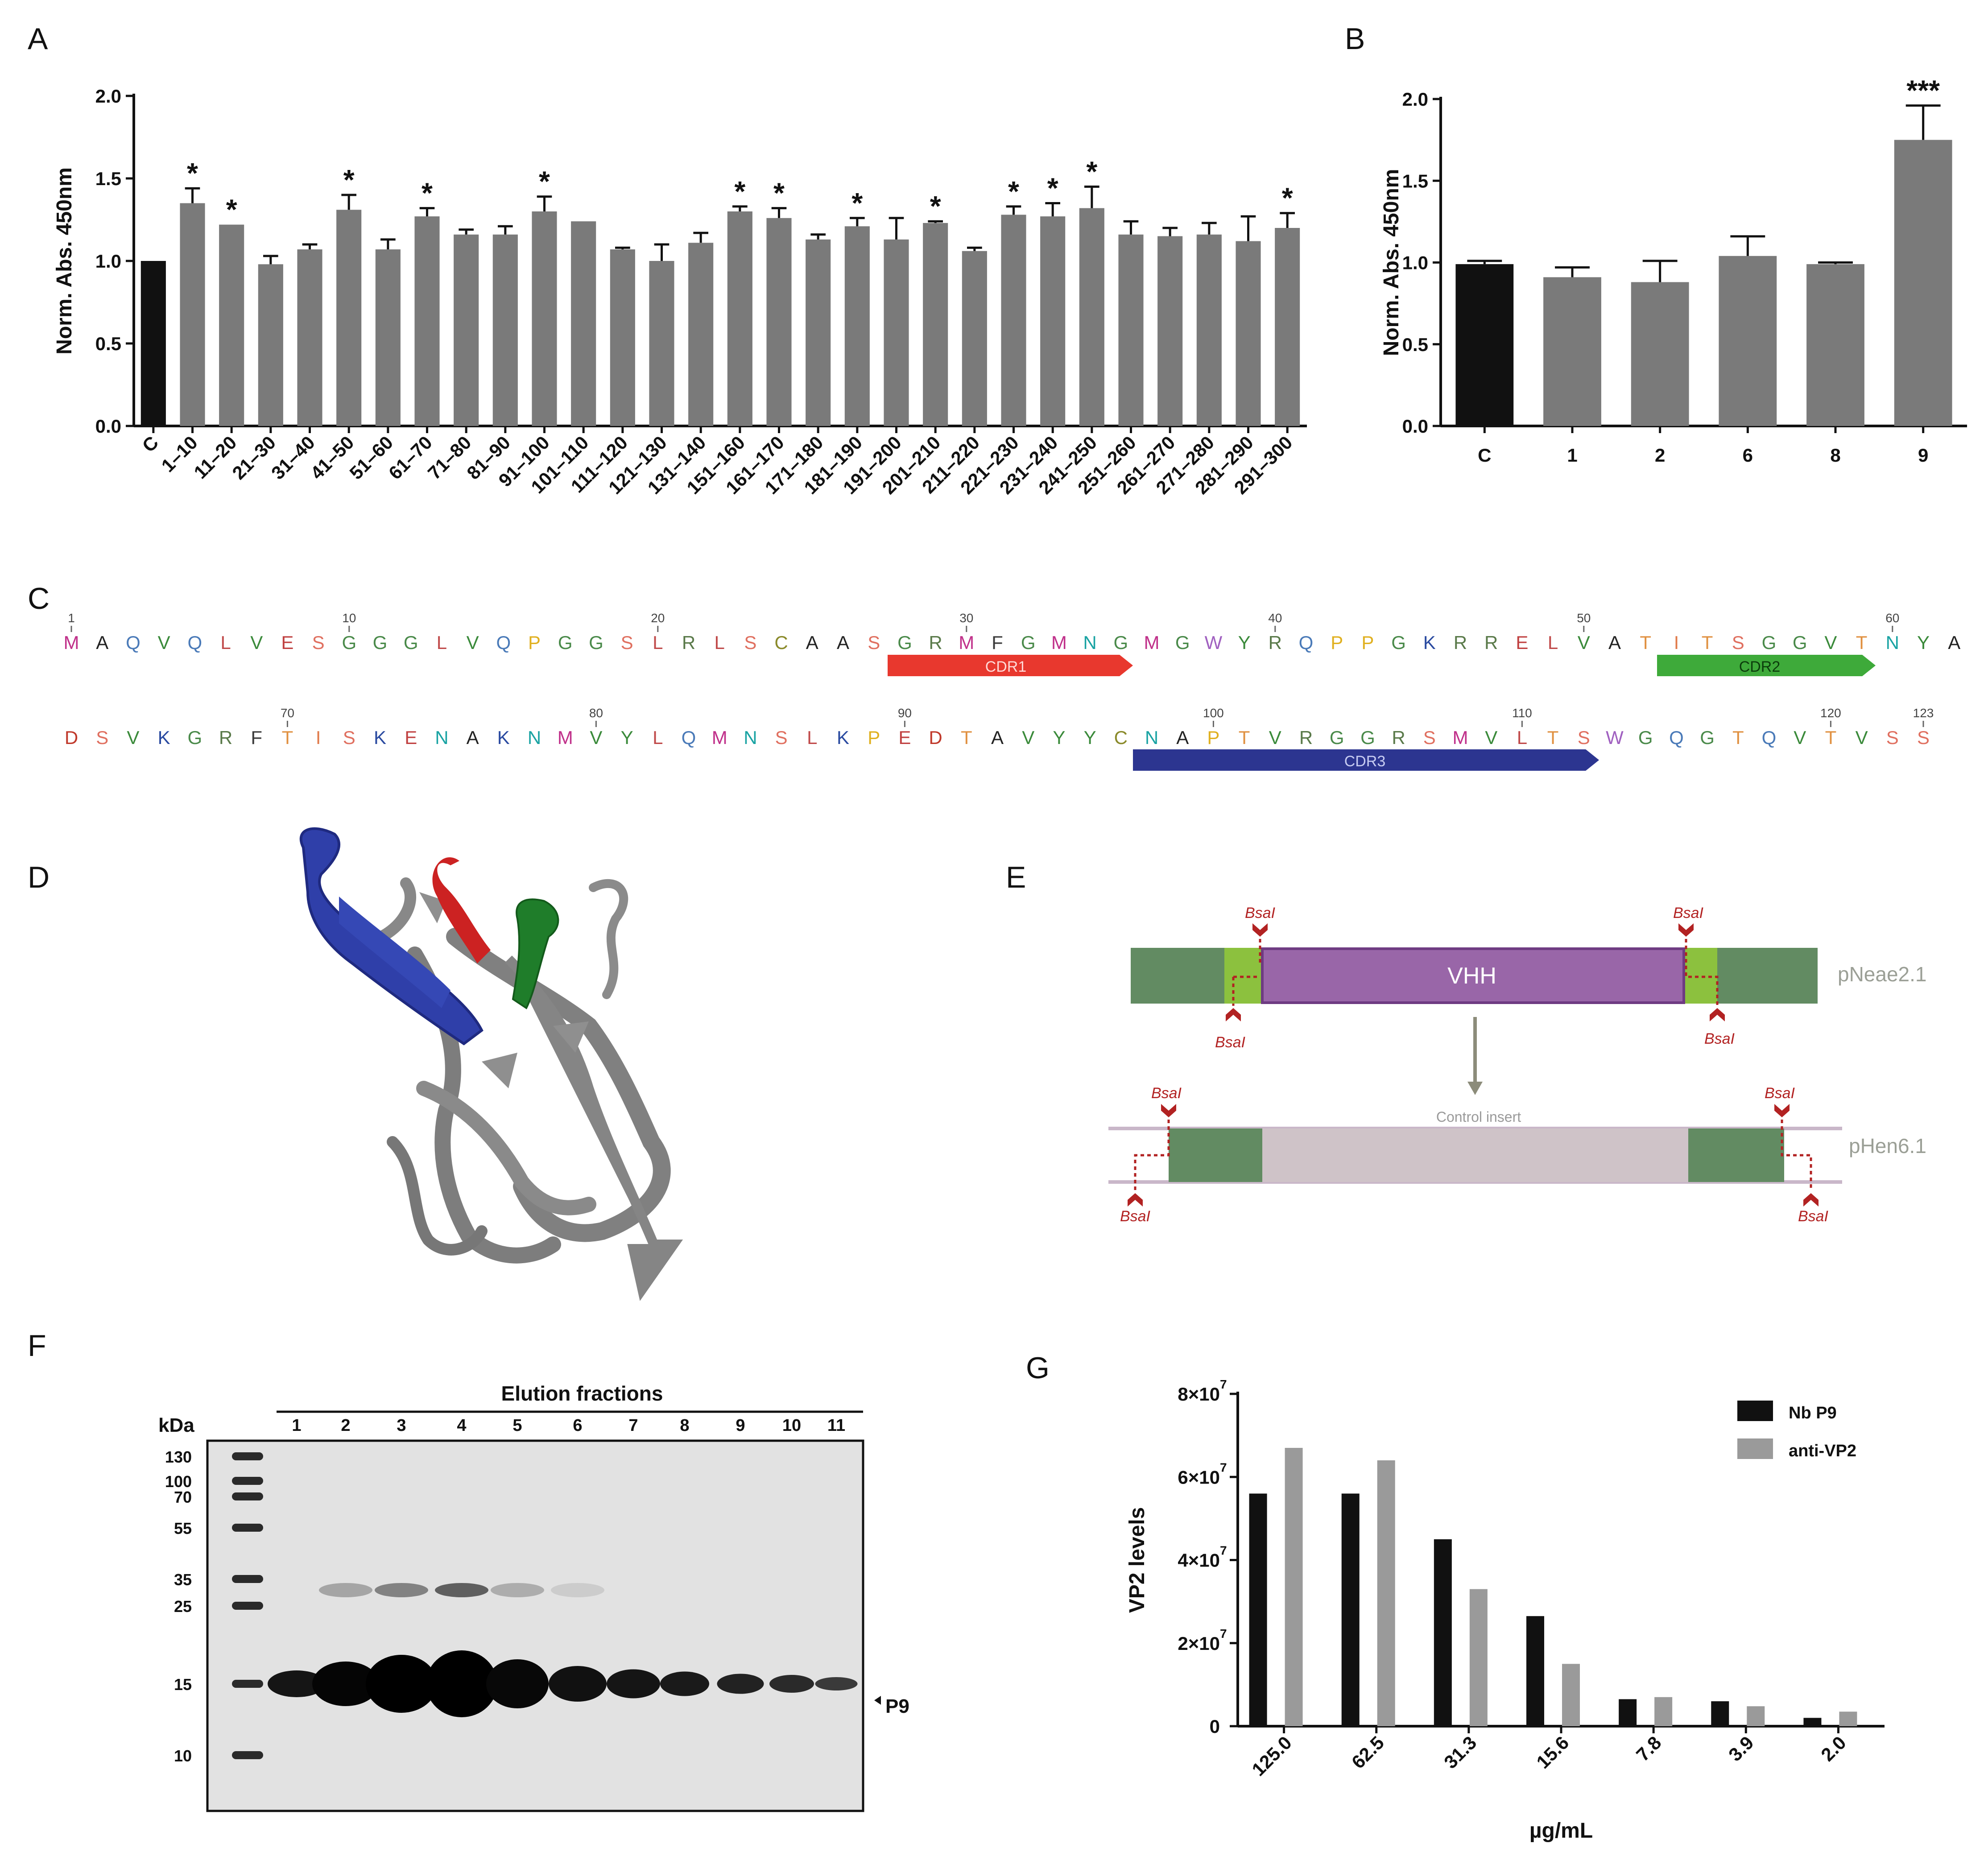  Describe the element at coordinates (183, 1607) in the screenshot. I see `gel-marker-label: 25` at that location.